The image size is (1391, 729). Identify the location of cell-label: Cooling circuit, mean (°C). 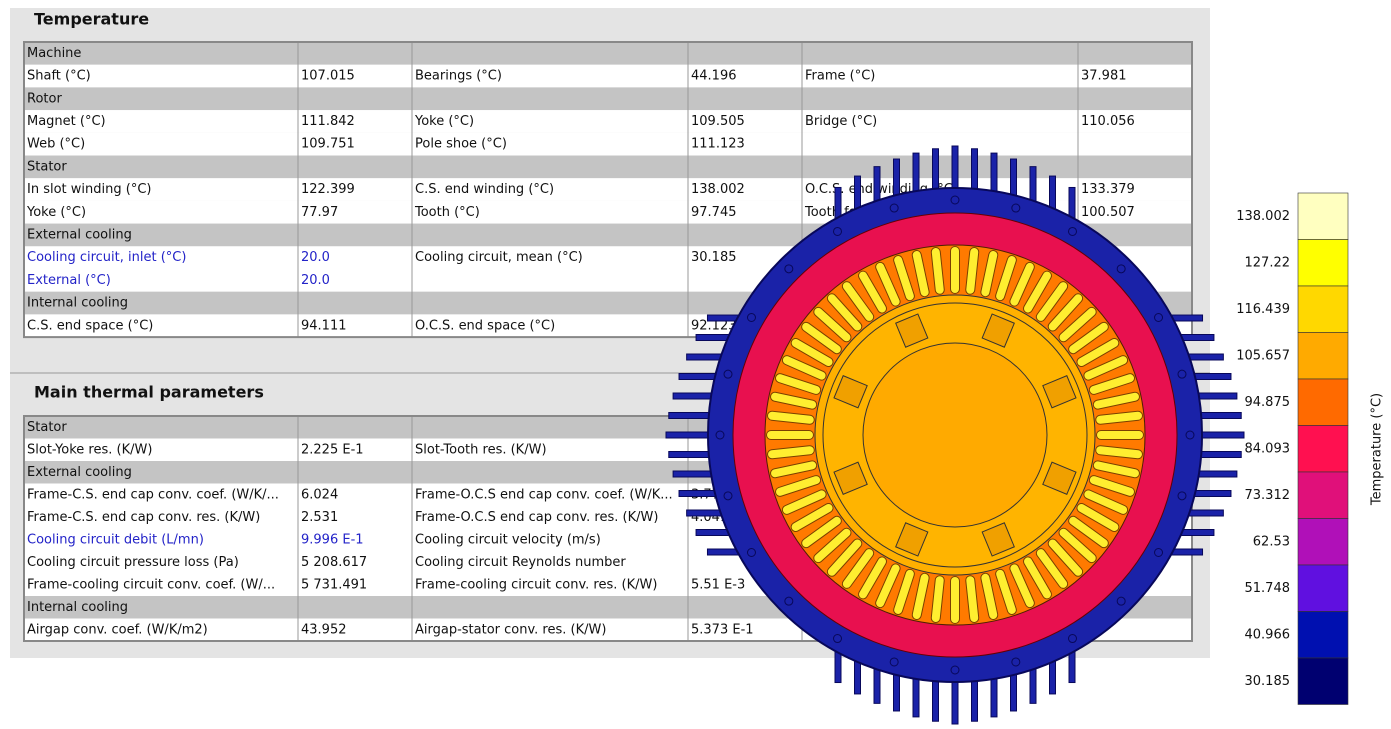
(499, 257).